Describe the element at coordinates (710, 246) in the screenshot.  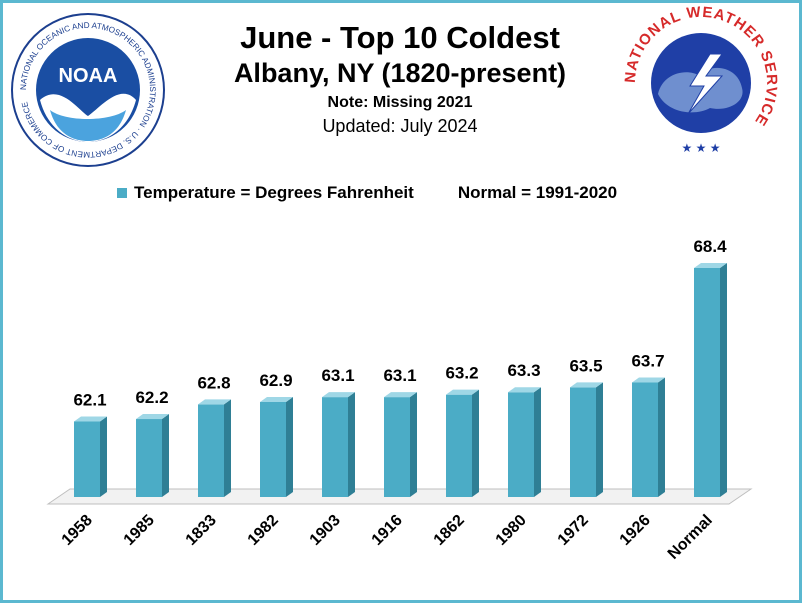
I see `data-label: 68.4` at that location.